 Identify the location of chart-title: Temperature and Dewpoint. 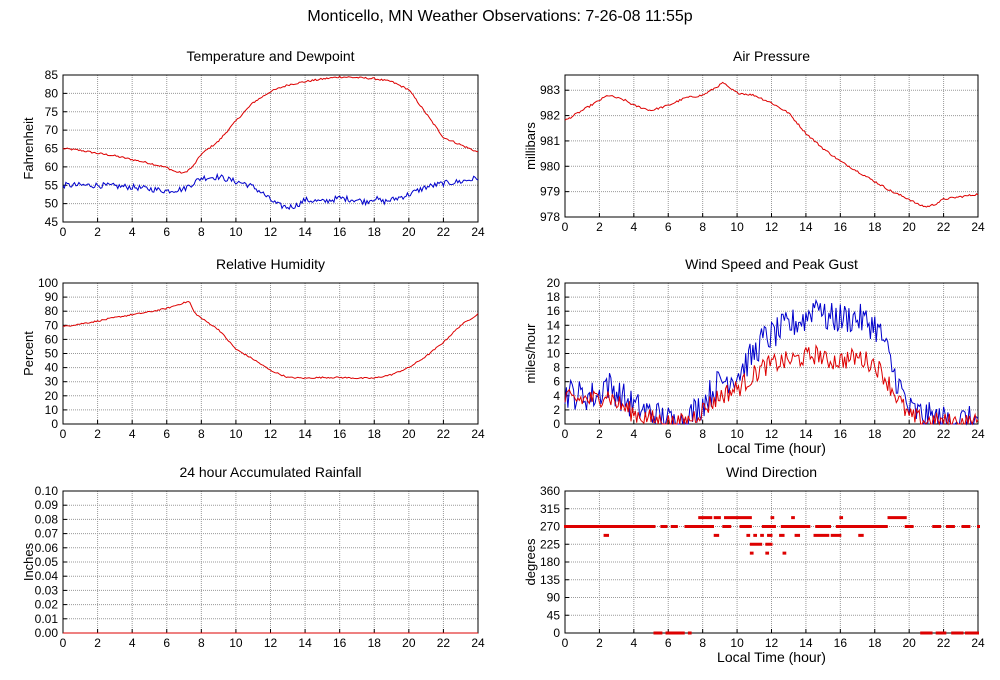
(270, 56).